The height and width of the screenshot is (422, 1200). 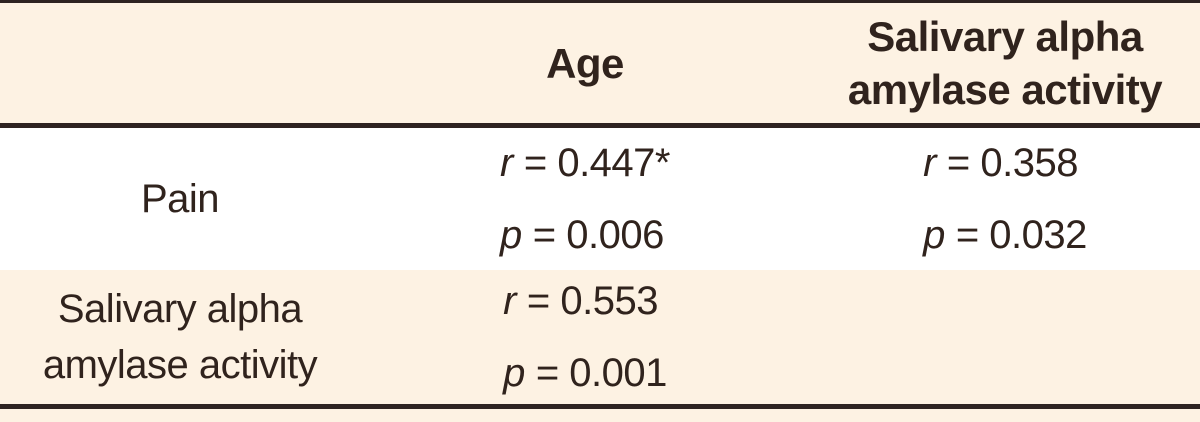 What do you see at coordinates (180, 309) in the screenshot?
I see `row-saa-label-line1: Salivary alpha` at bounding box center [180, 309].